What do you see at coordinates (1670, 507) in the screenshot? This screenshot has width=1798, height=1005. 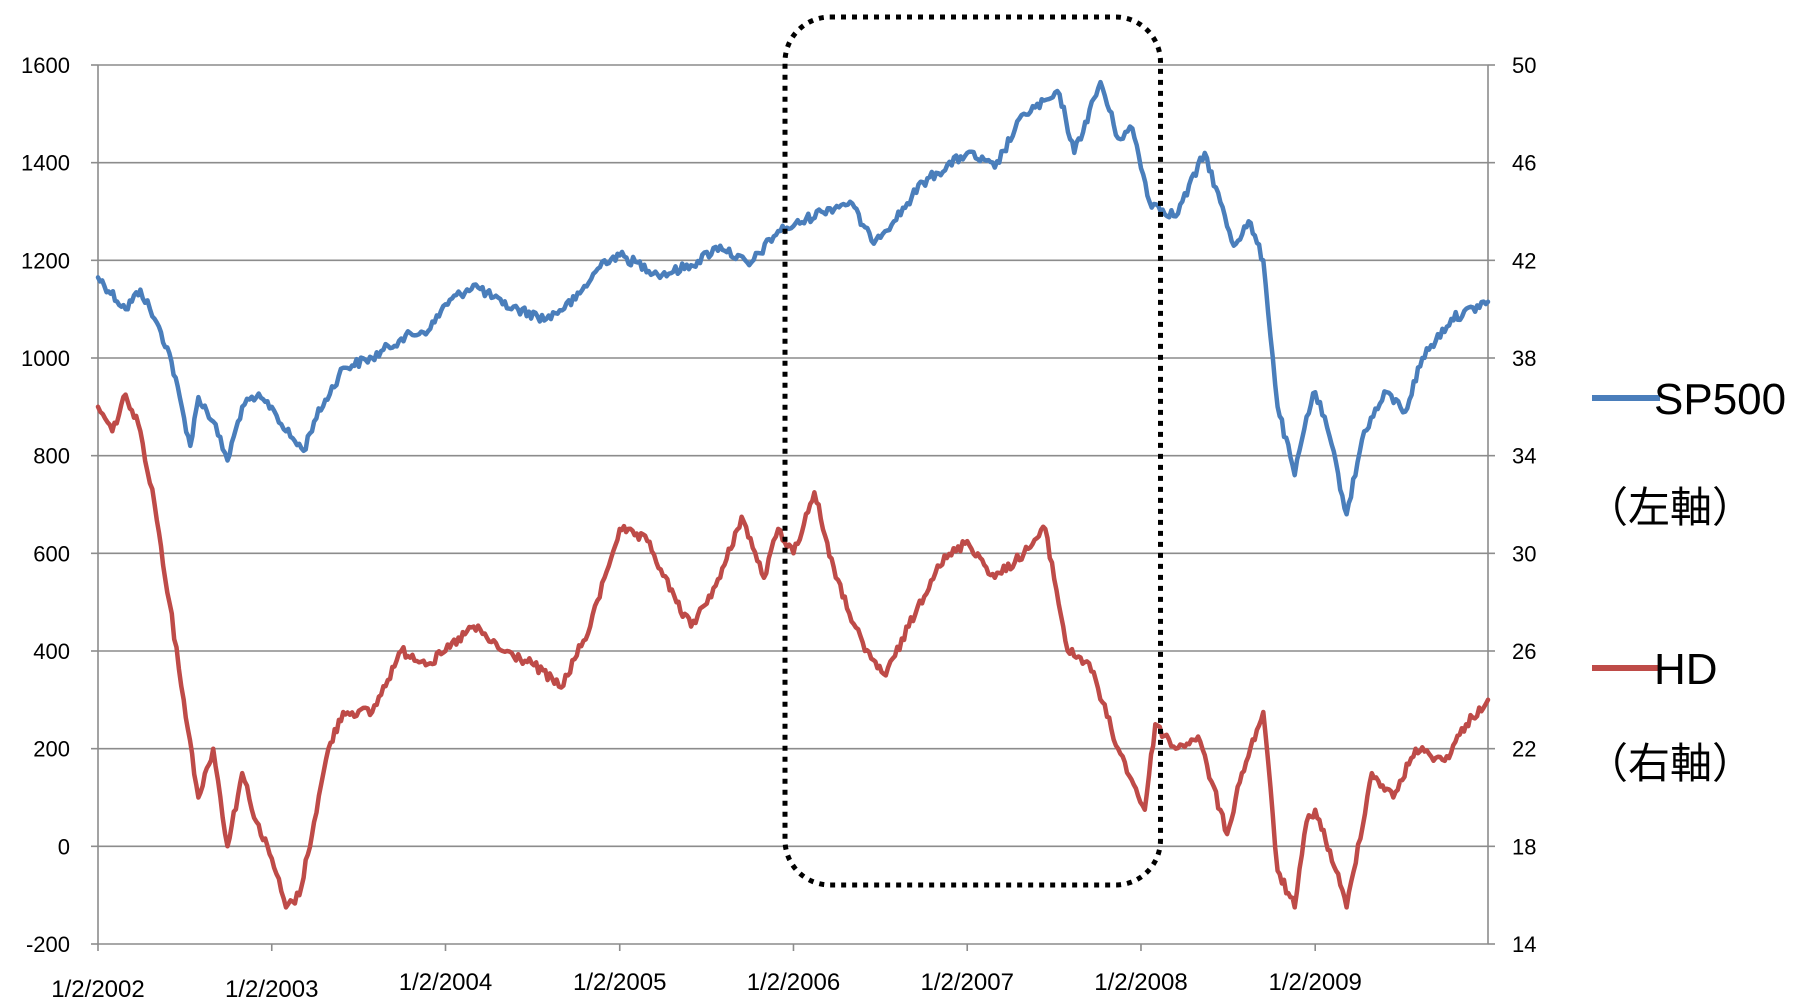 I see `legend-sp500-axis-label: （左軸）` at bounding box center [1670, 507].